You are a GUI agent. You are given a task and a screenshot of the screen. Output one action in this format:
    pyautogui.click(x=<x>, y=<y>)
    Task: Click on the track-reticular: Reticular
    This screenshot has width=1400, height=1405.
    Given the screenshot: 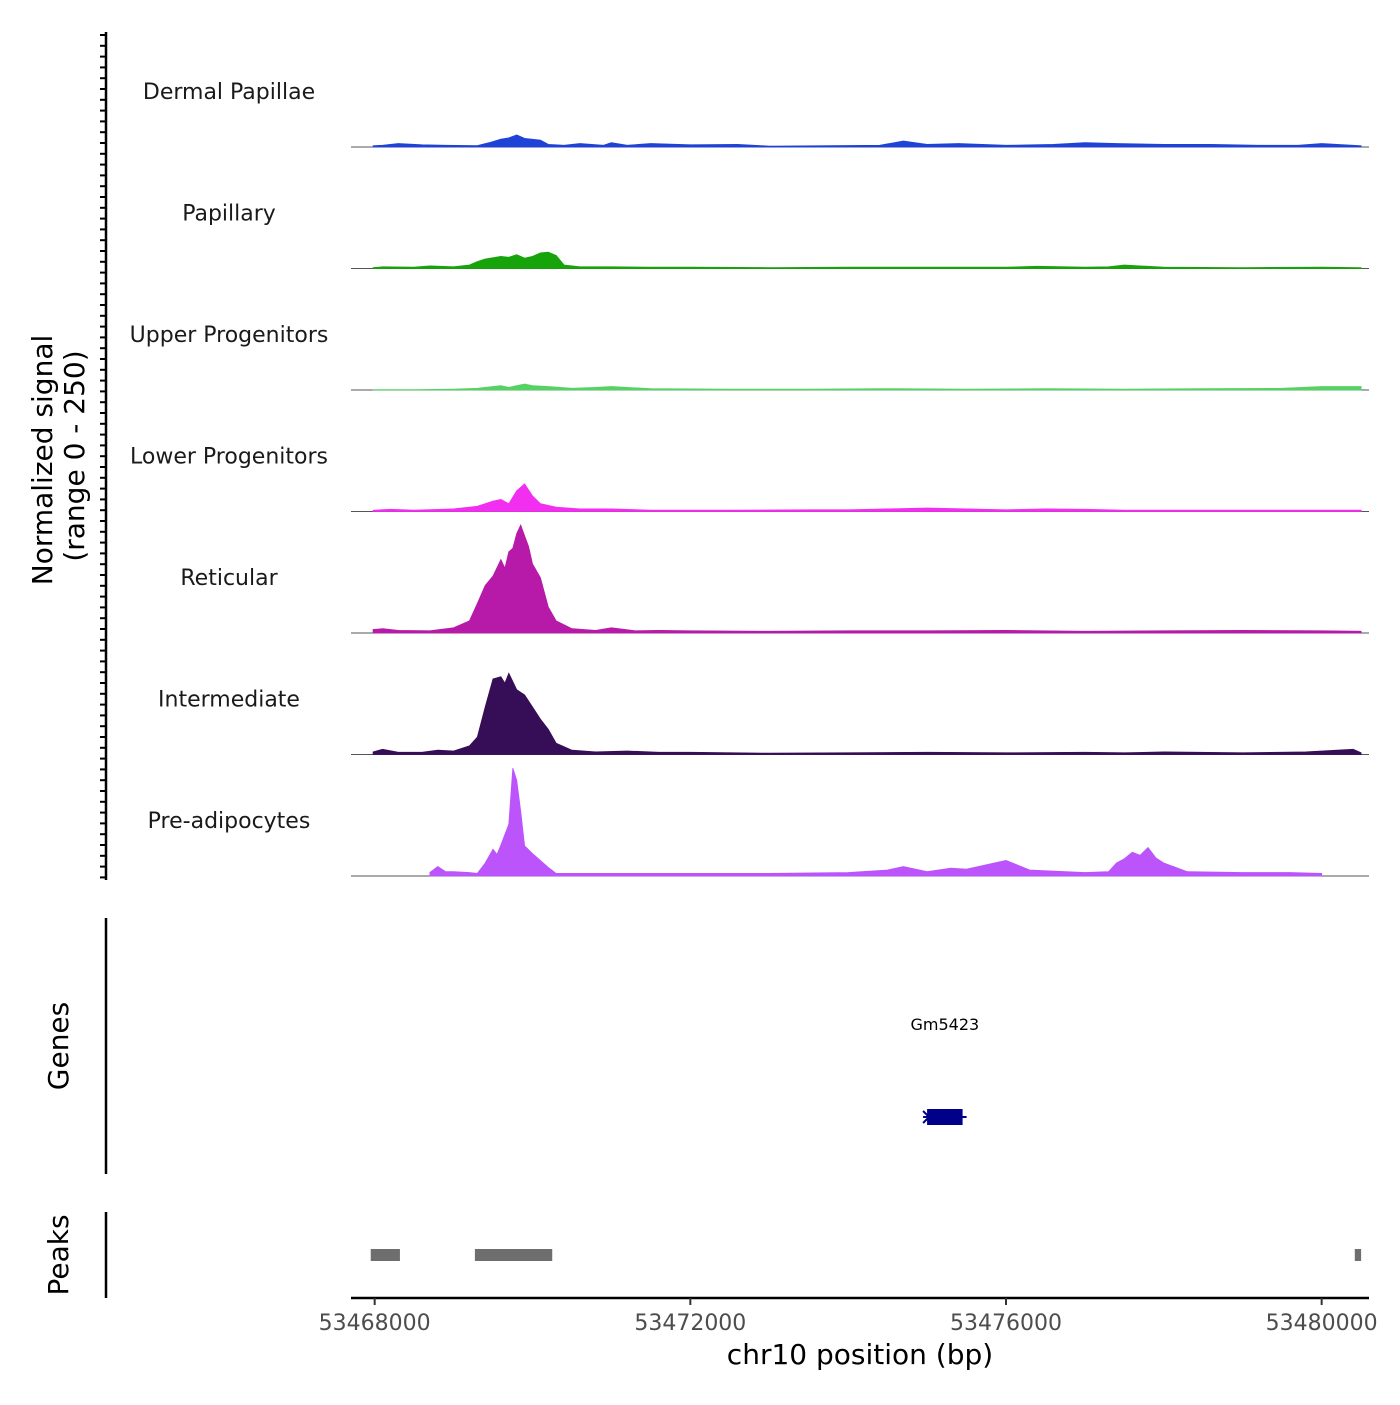 What is the action you would take?
    pyautogui.click(x=774, y=578)
    